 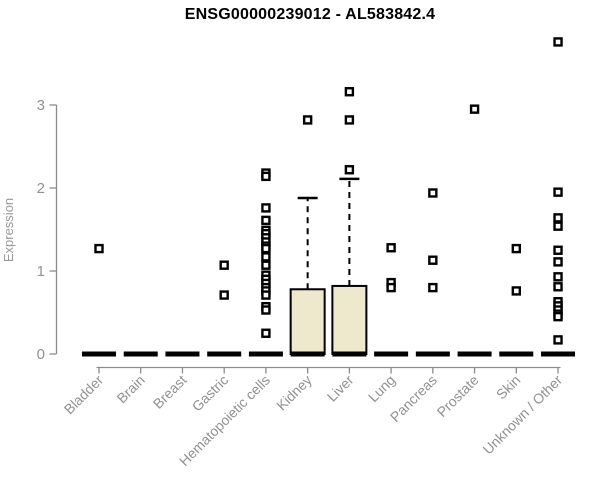 What do you see at coordinates (224, 308) in the screenshot?
I see `boxplot-gastric` at bounding box center [224, 308].